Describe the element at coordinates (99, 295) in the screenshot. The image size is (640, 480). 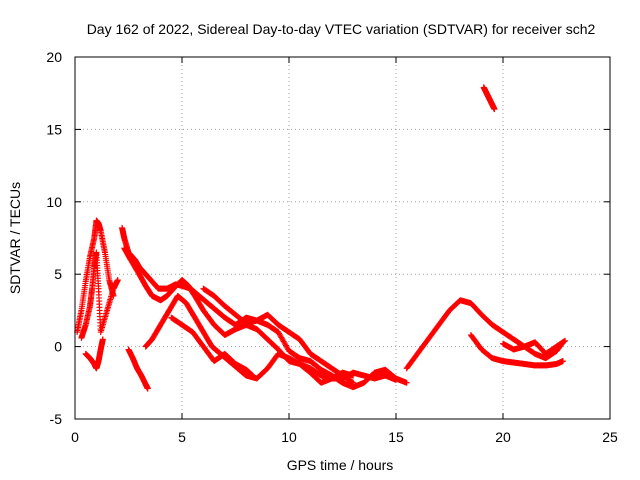
I see `series-sat-b` at that location.